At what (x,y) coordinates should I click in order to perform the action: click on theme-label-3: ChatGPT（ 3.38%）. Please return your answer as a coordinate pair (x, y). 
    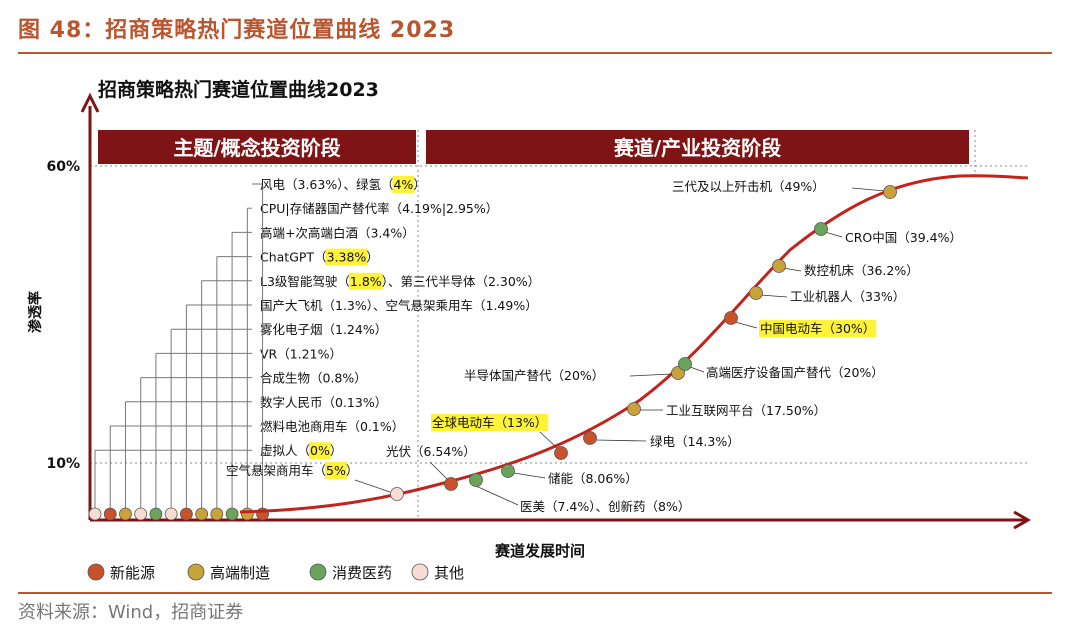
    Looking at the image, I should click on (319, 257).